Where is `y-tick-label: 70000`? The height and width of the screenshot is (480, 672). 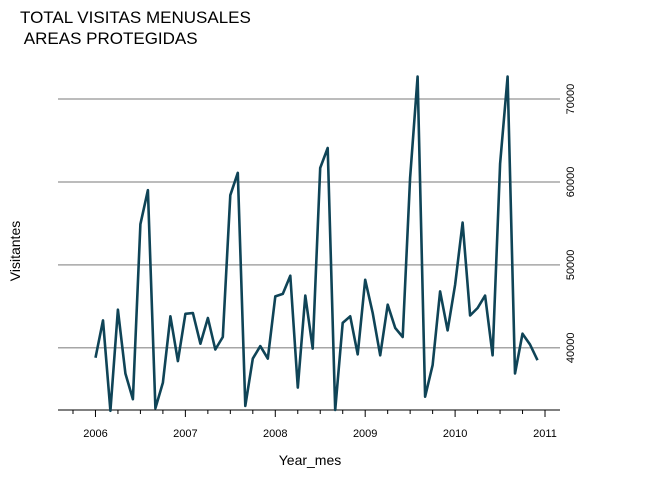
y-tick-label: 70000 is located at coordinates (571, 99).